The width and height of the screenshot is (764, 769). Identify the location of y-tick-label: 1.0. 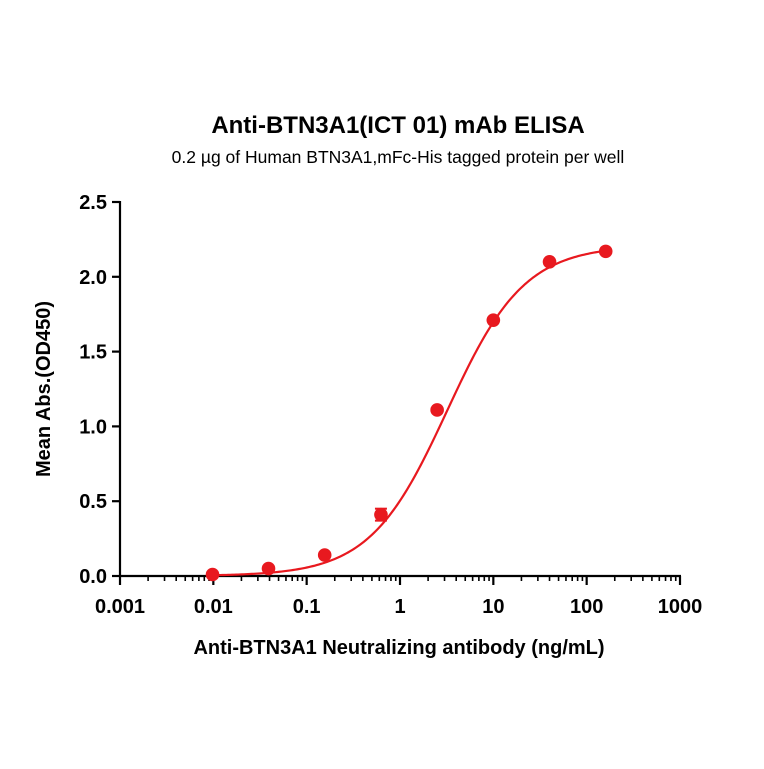
(93, 427).